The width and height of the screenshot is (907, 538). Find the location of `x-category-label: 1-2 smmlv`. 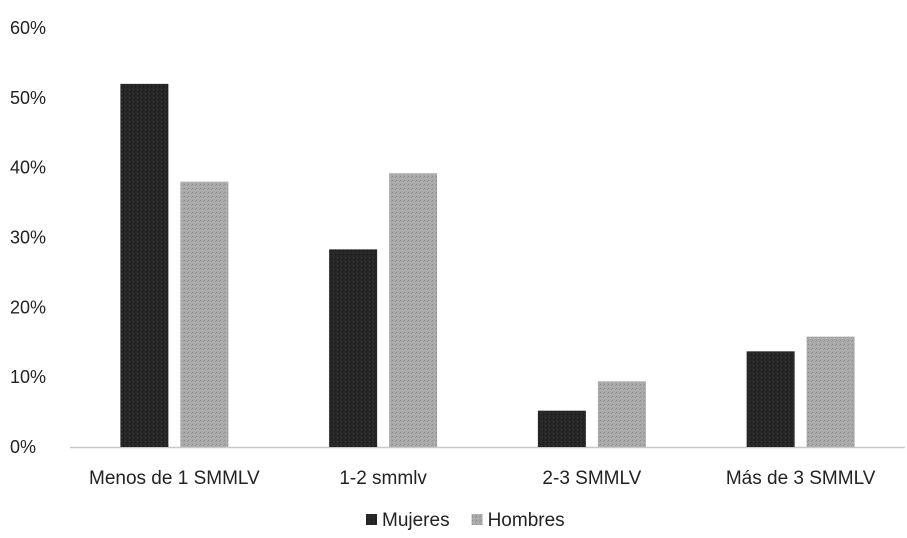

x-category-label: 1-2 smmlv is located at coordinates (383, 478).